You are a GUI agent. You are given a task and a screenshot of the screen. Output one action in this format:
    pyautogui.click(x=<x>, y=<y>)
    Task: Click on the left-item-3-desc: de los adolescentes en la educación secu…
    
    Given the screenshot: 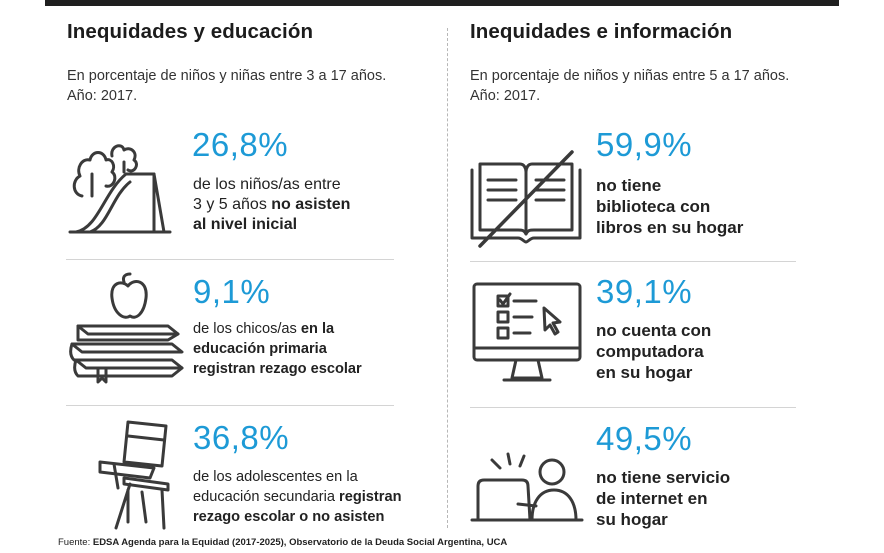 What is the action you would take?
    pyautogui.click(x=297, y=497)
    